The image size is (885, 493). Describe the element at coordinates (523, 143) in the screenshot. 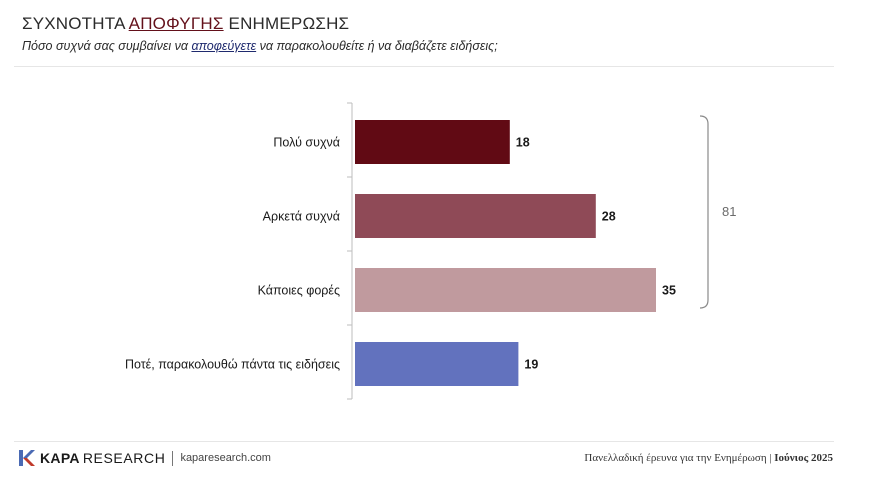

I see `data-label: 18` at that location.